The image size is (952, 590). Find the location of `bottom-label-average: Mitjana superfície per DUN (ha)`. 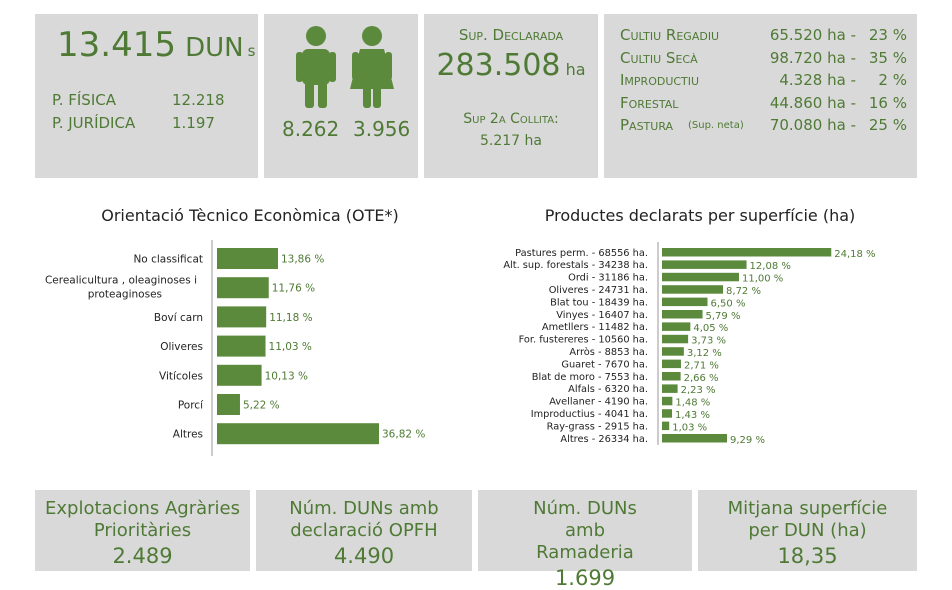

bottom-label-average: Mitjana superfície per DUN (ha) is located at coordinates (807, 519).